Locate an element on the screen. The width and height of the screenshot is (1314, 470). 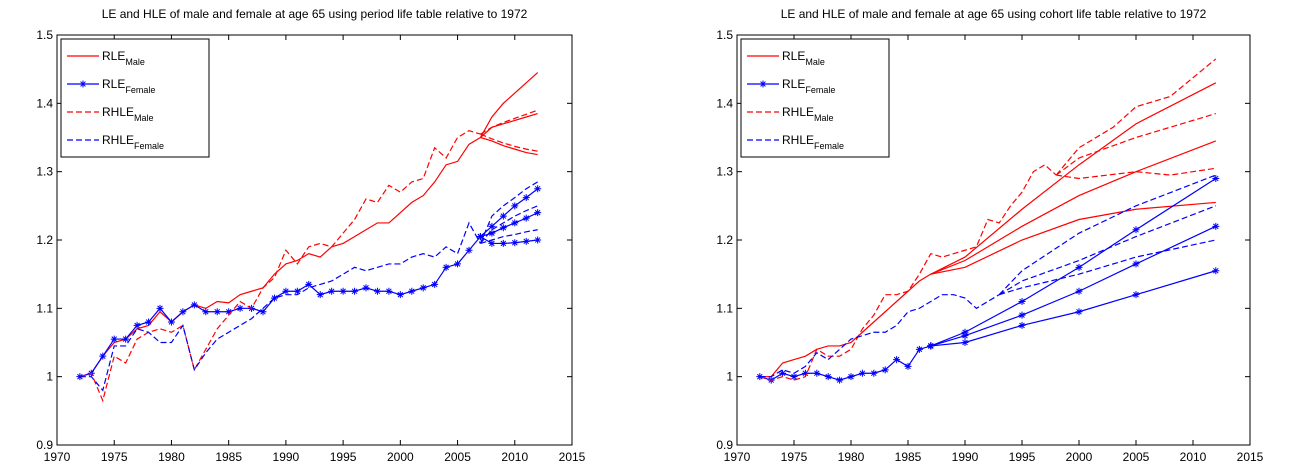
legend-label: RLEFemale is located at coordinates (128, 86).